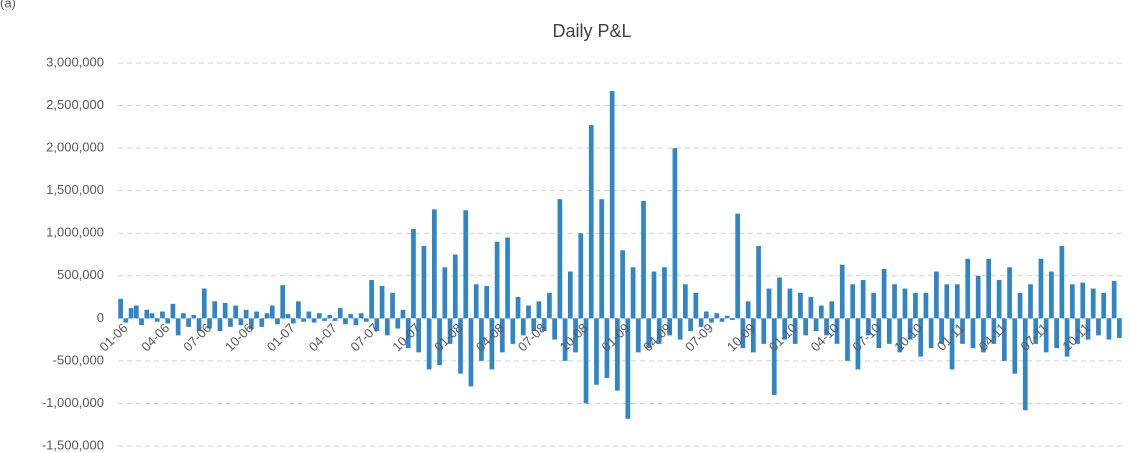 The width and height of the screenshot is (1130, 453). Describe the element at coordinates (75, 104) in the screenshot. I see `y-tick-label: 2,500,000` at that location.